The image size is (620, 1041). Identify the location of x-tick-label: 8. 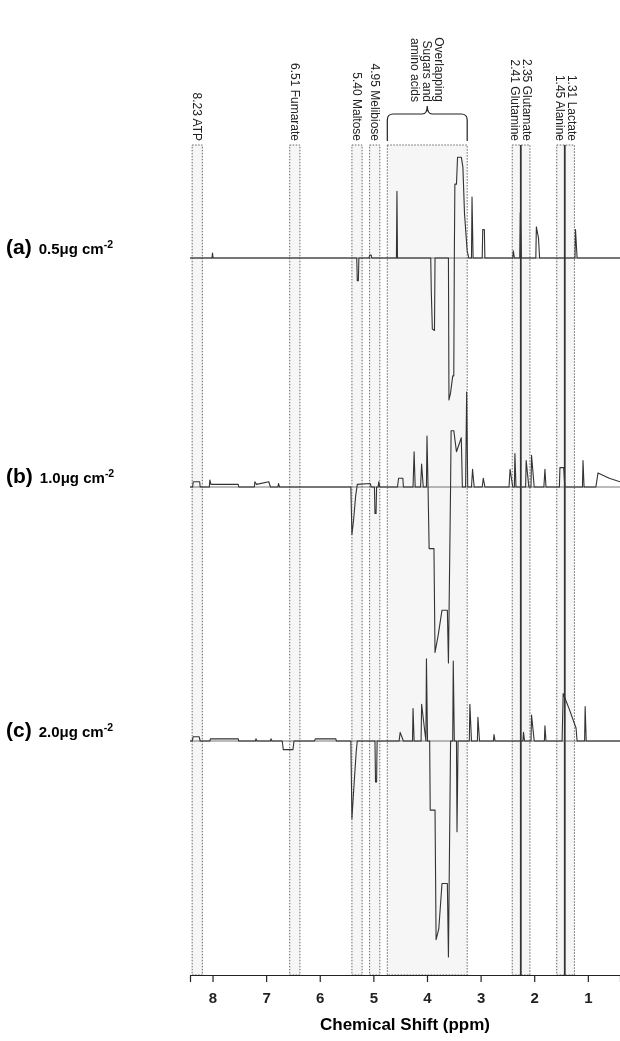
(213, 997).